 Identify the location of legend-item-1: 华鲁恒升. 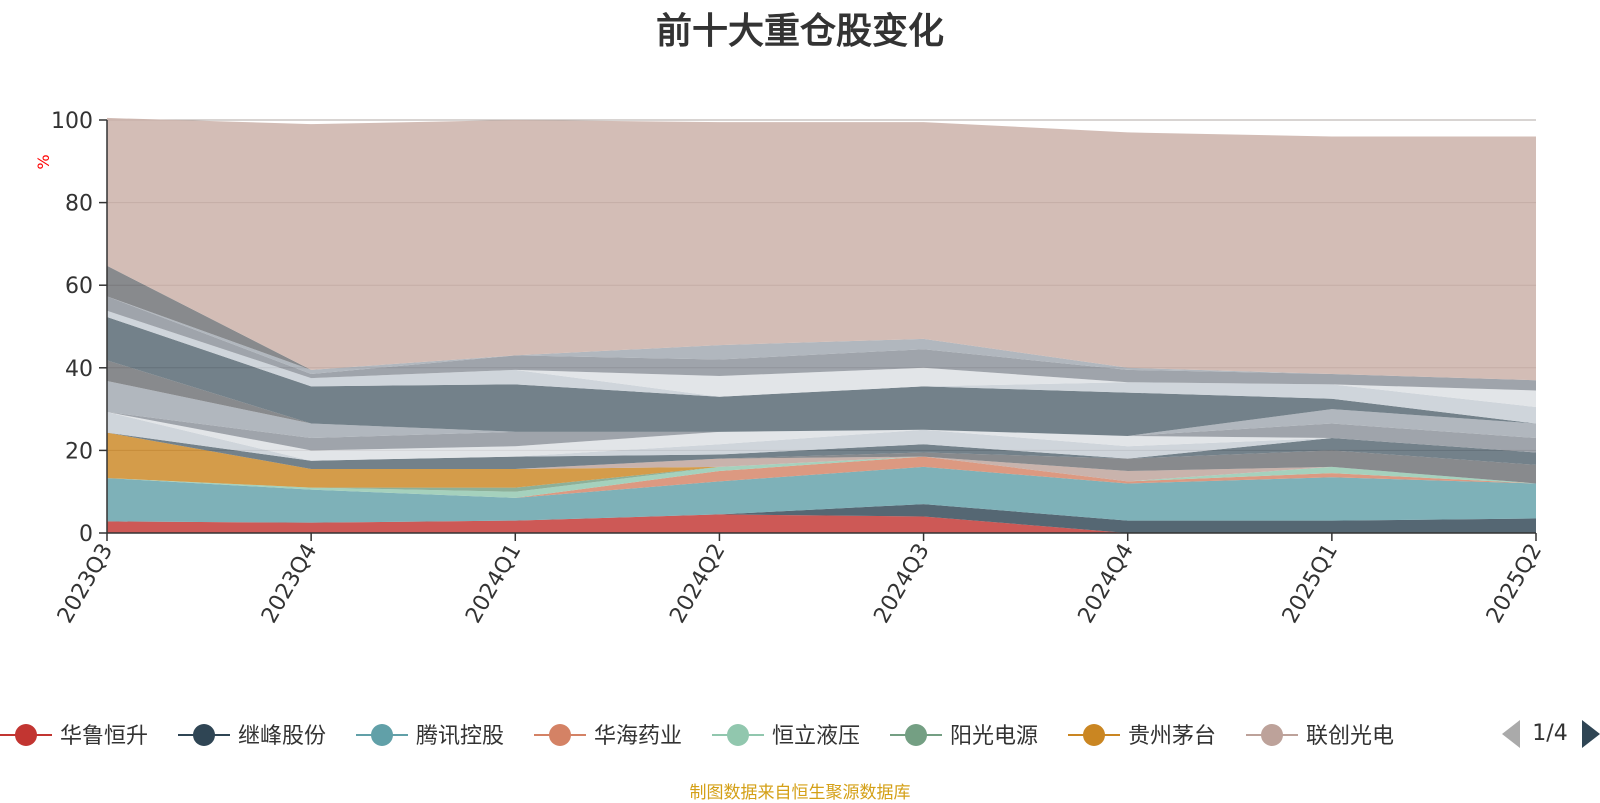
(74, 736).